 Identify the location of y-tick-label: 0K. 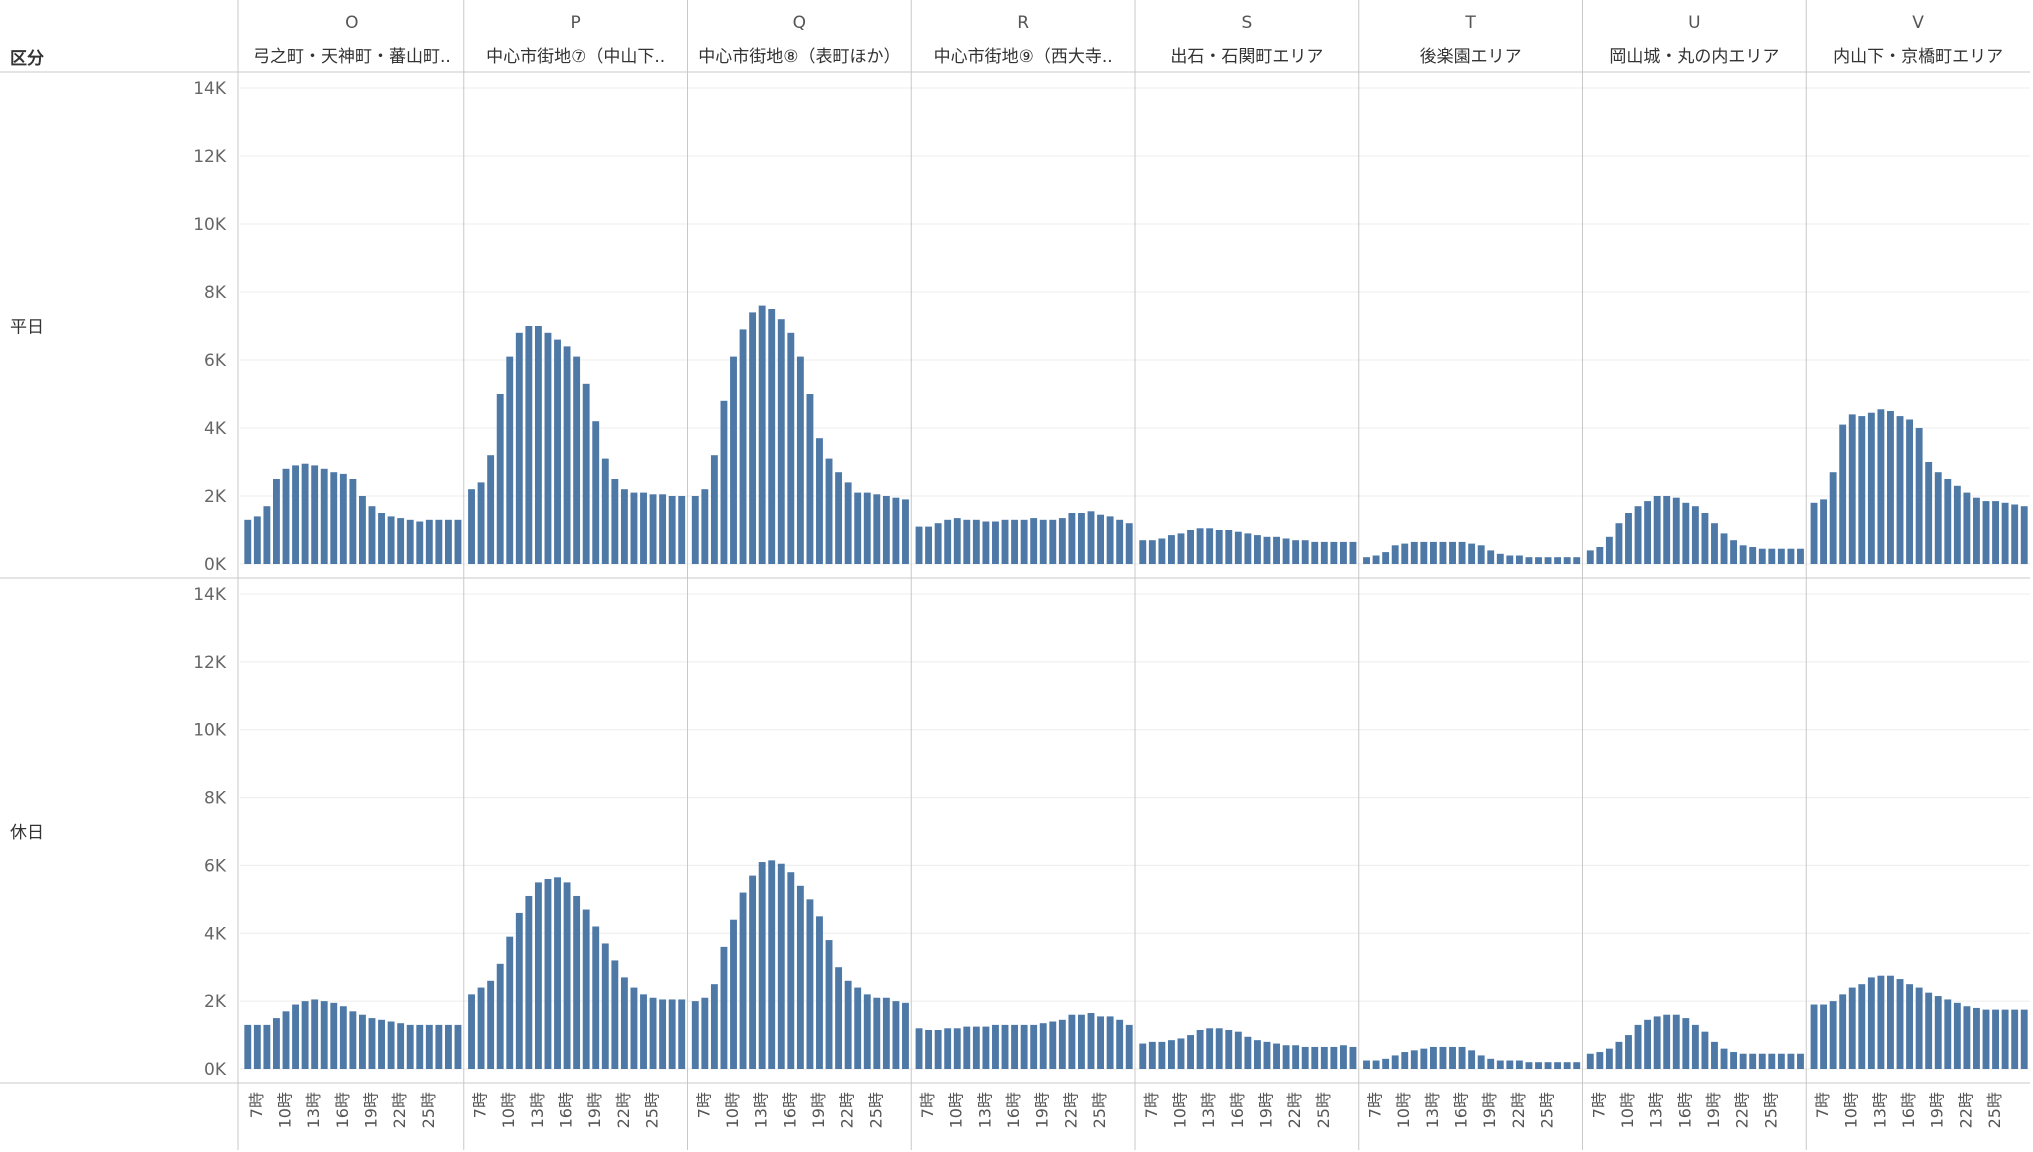
(215, 1070).